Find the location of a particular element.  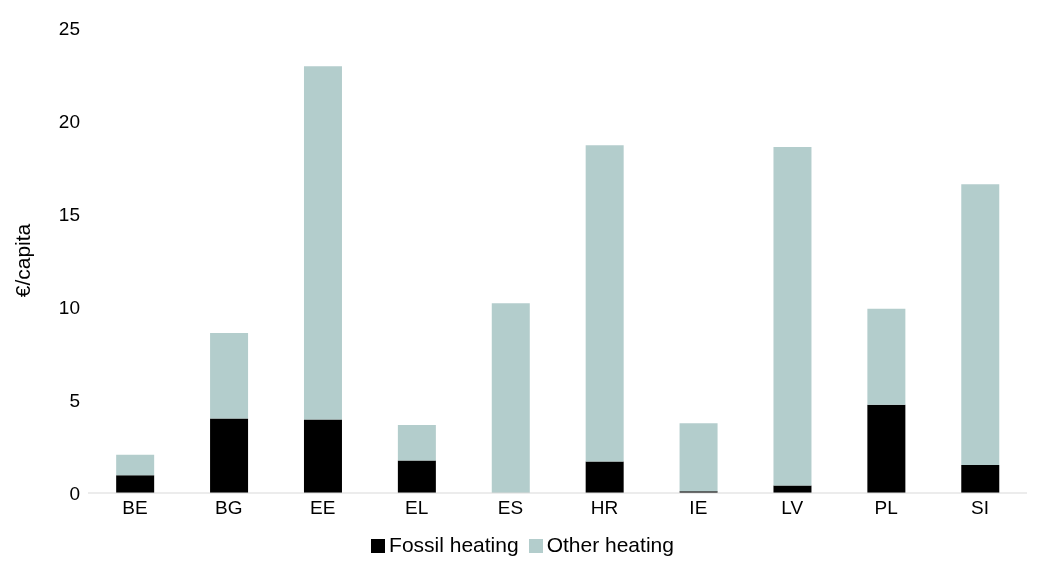

y-tick-label: 25 is located at coordinates (69, 28).